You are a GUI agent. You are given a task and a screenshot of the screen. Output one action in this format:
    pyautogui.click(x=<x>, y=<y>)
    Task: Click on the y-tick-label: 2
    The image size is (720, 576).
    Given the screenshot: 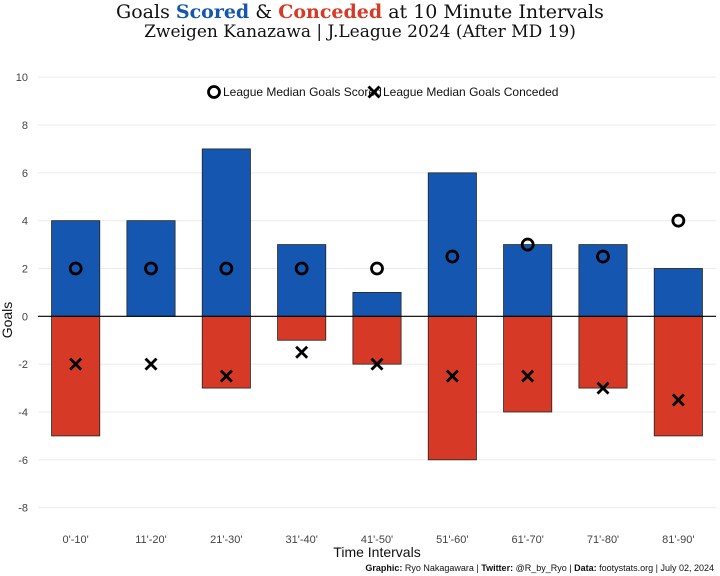 What is the action you would take?
    pyautogui.click(x=25, y=269)
    